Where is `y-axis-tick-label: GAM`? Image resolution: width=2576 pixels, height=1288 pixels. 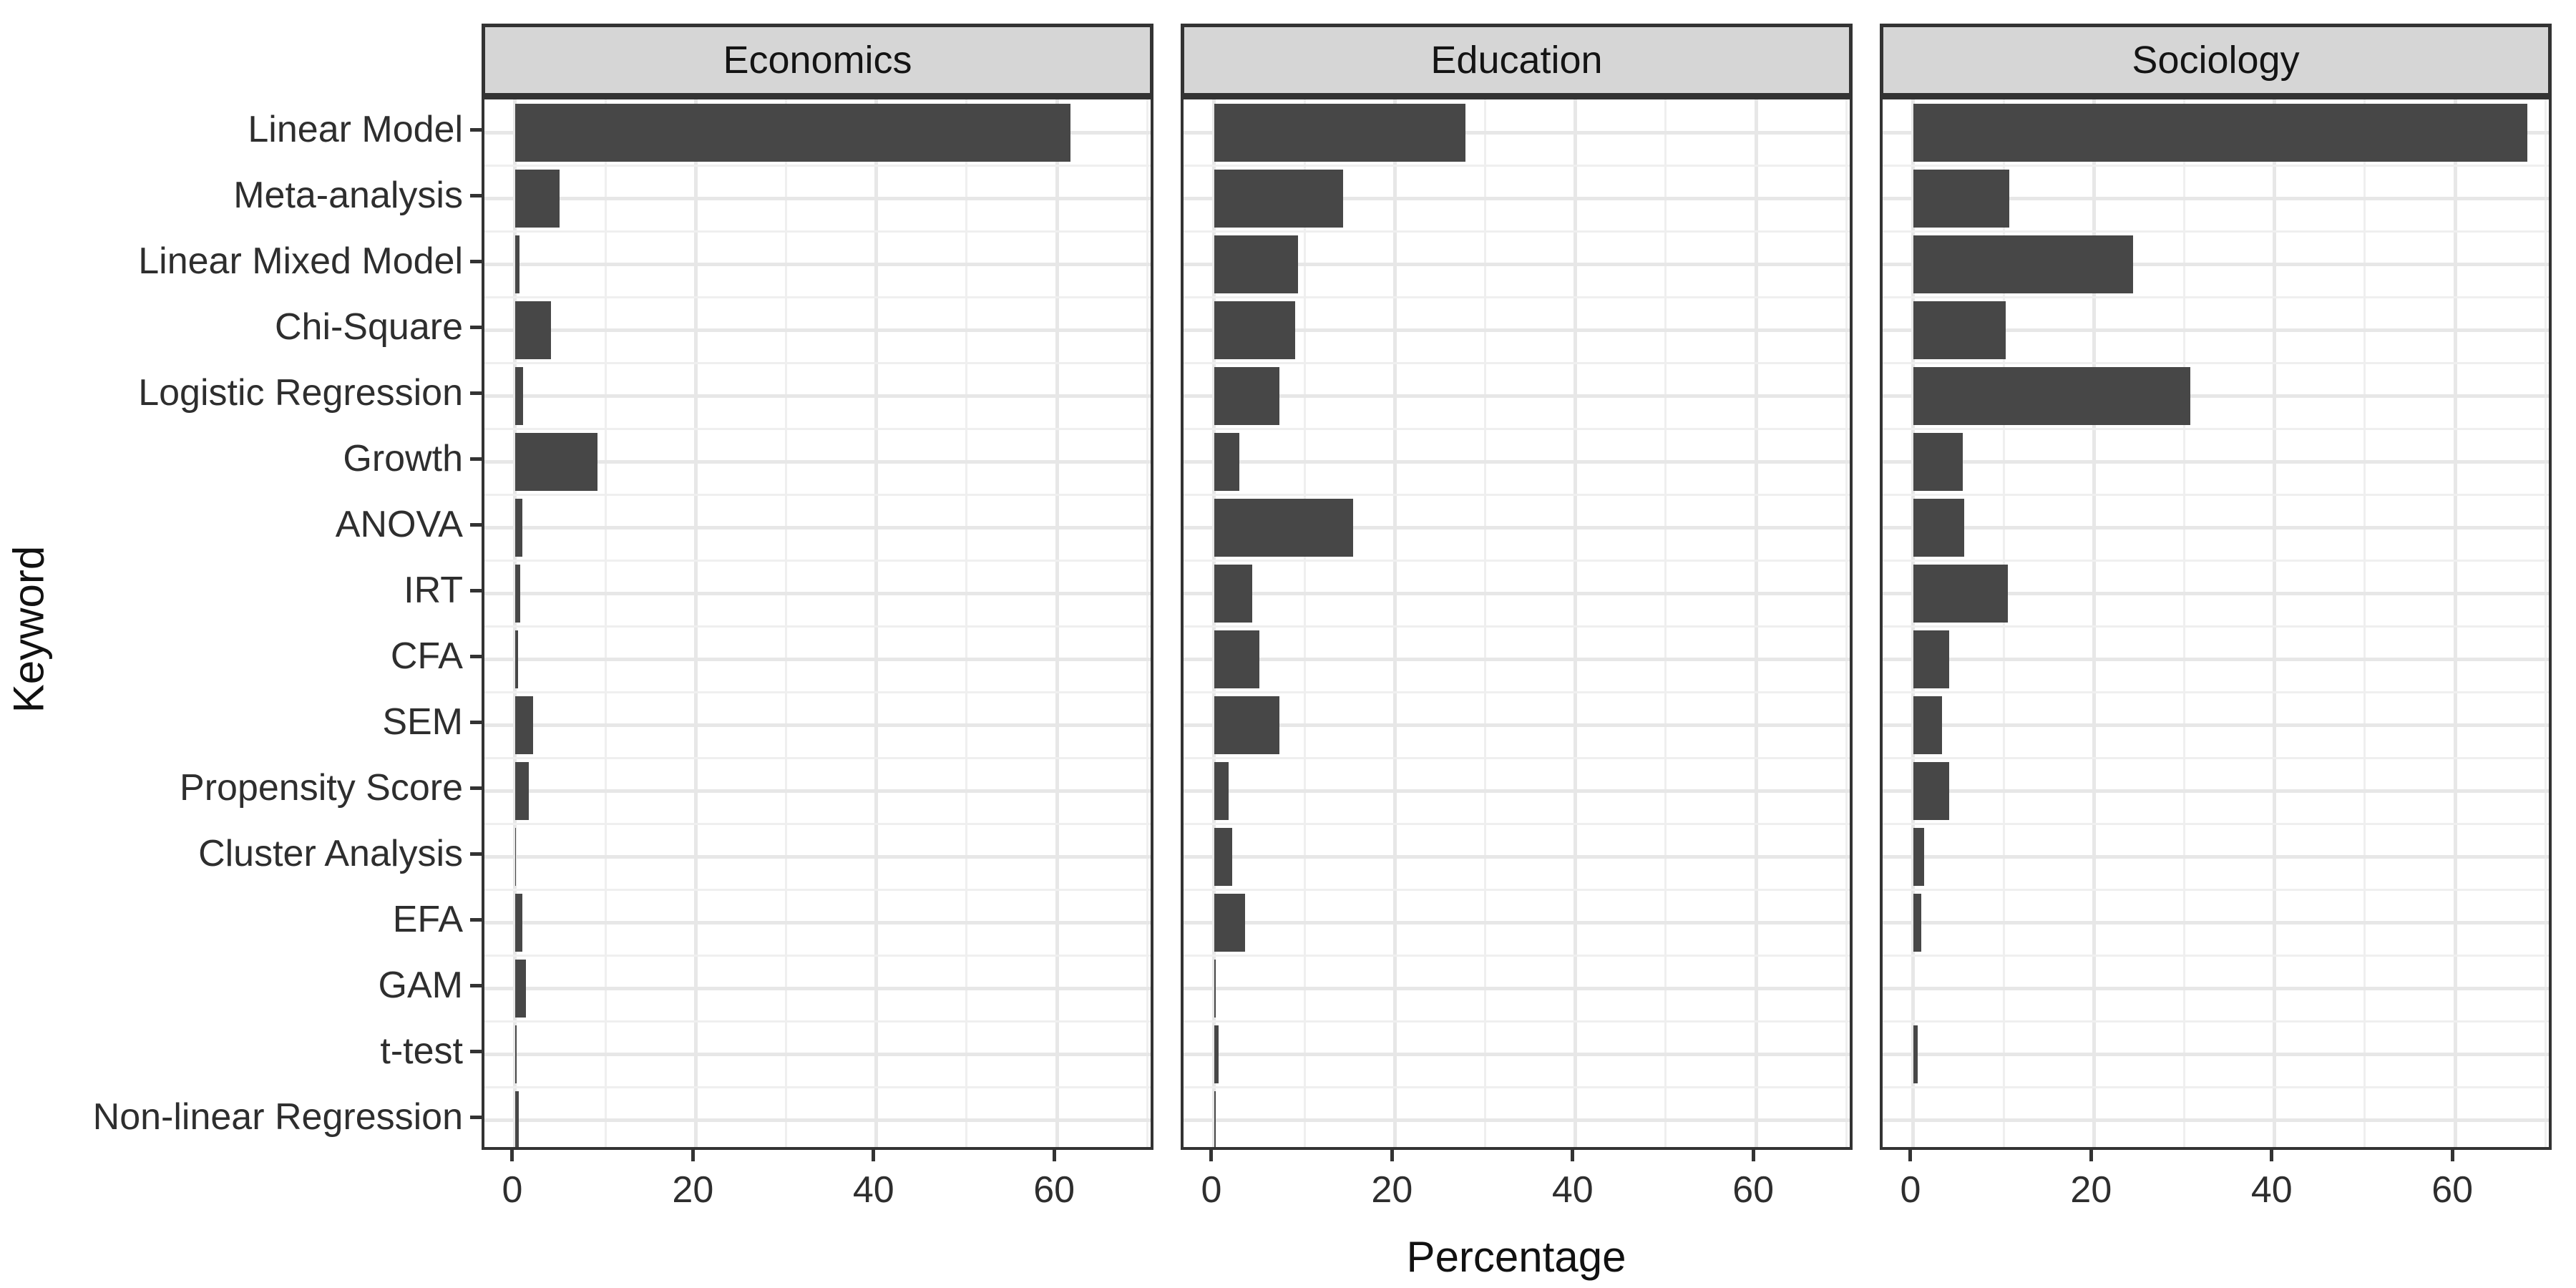 y-axis-tick-label: GAM is located at coordinates (420, 985).